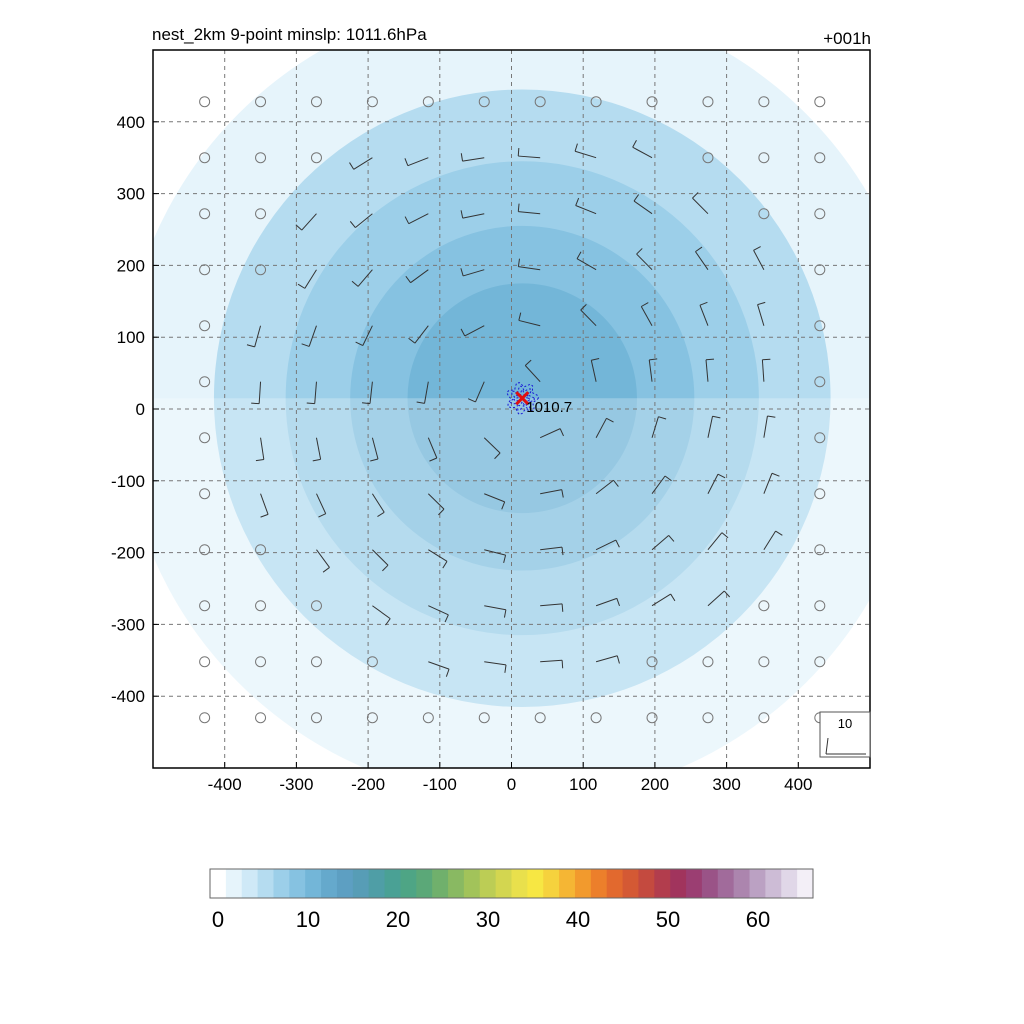 Image resolution: width=1024 pixels, height=1024 pixels. I want to click on time-label: +001h, so click(847, 38).